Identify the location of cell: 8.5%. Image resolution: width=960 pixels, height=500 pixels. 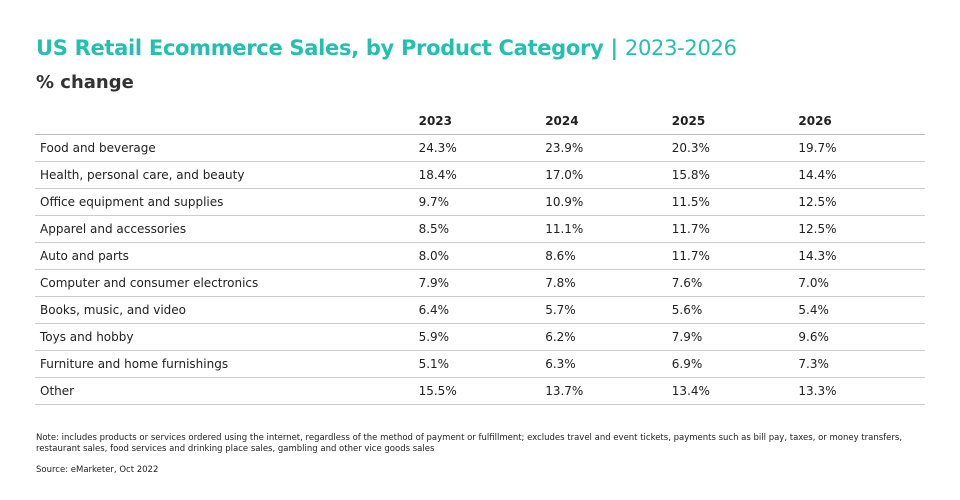
(482, 229).